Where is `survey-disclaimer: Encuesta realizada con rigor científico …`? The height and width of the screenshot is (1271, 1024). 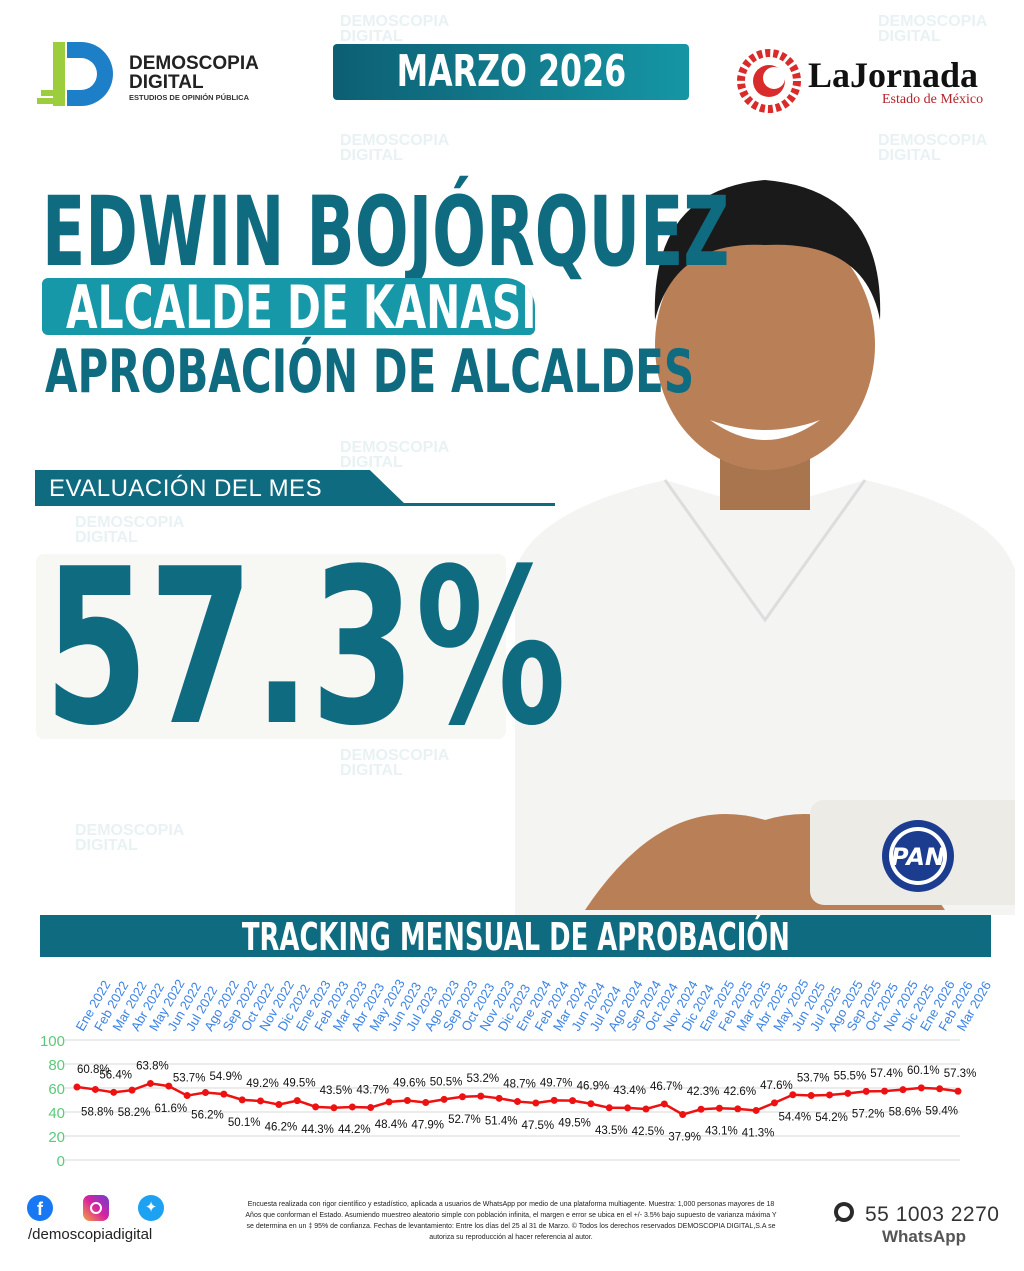
survey-disclaimer: Encuesta realizada con rigor científico … is located at coordinates (511, 1221).